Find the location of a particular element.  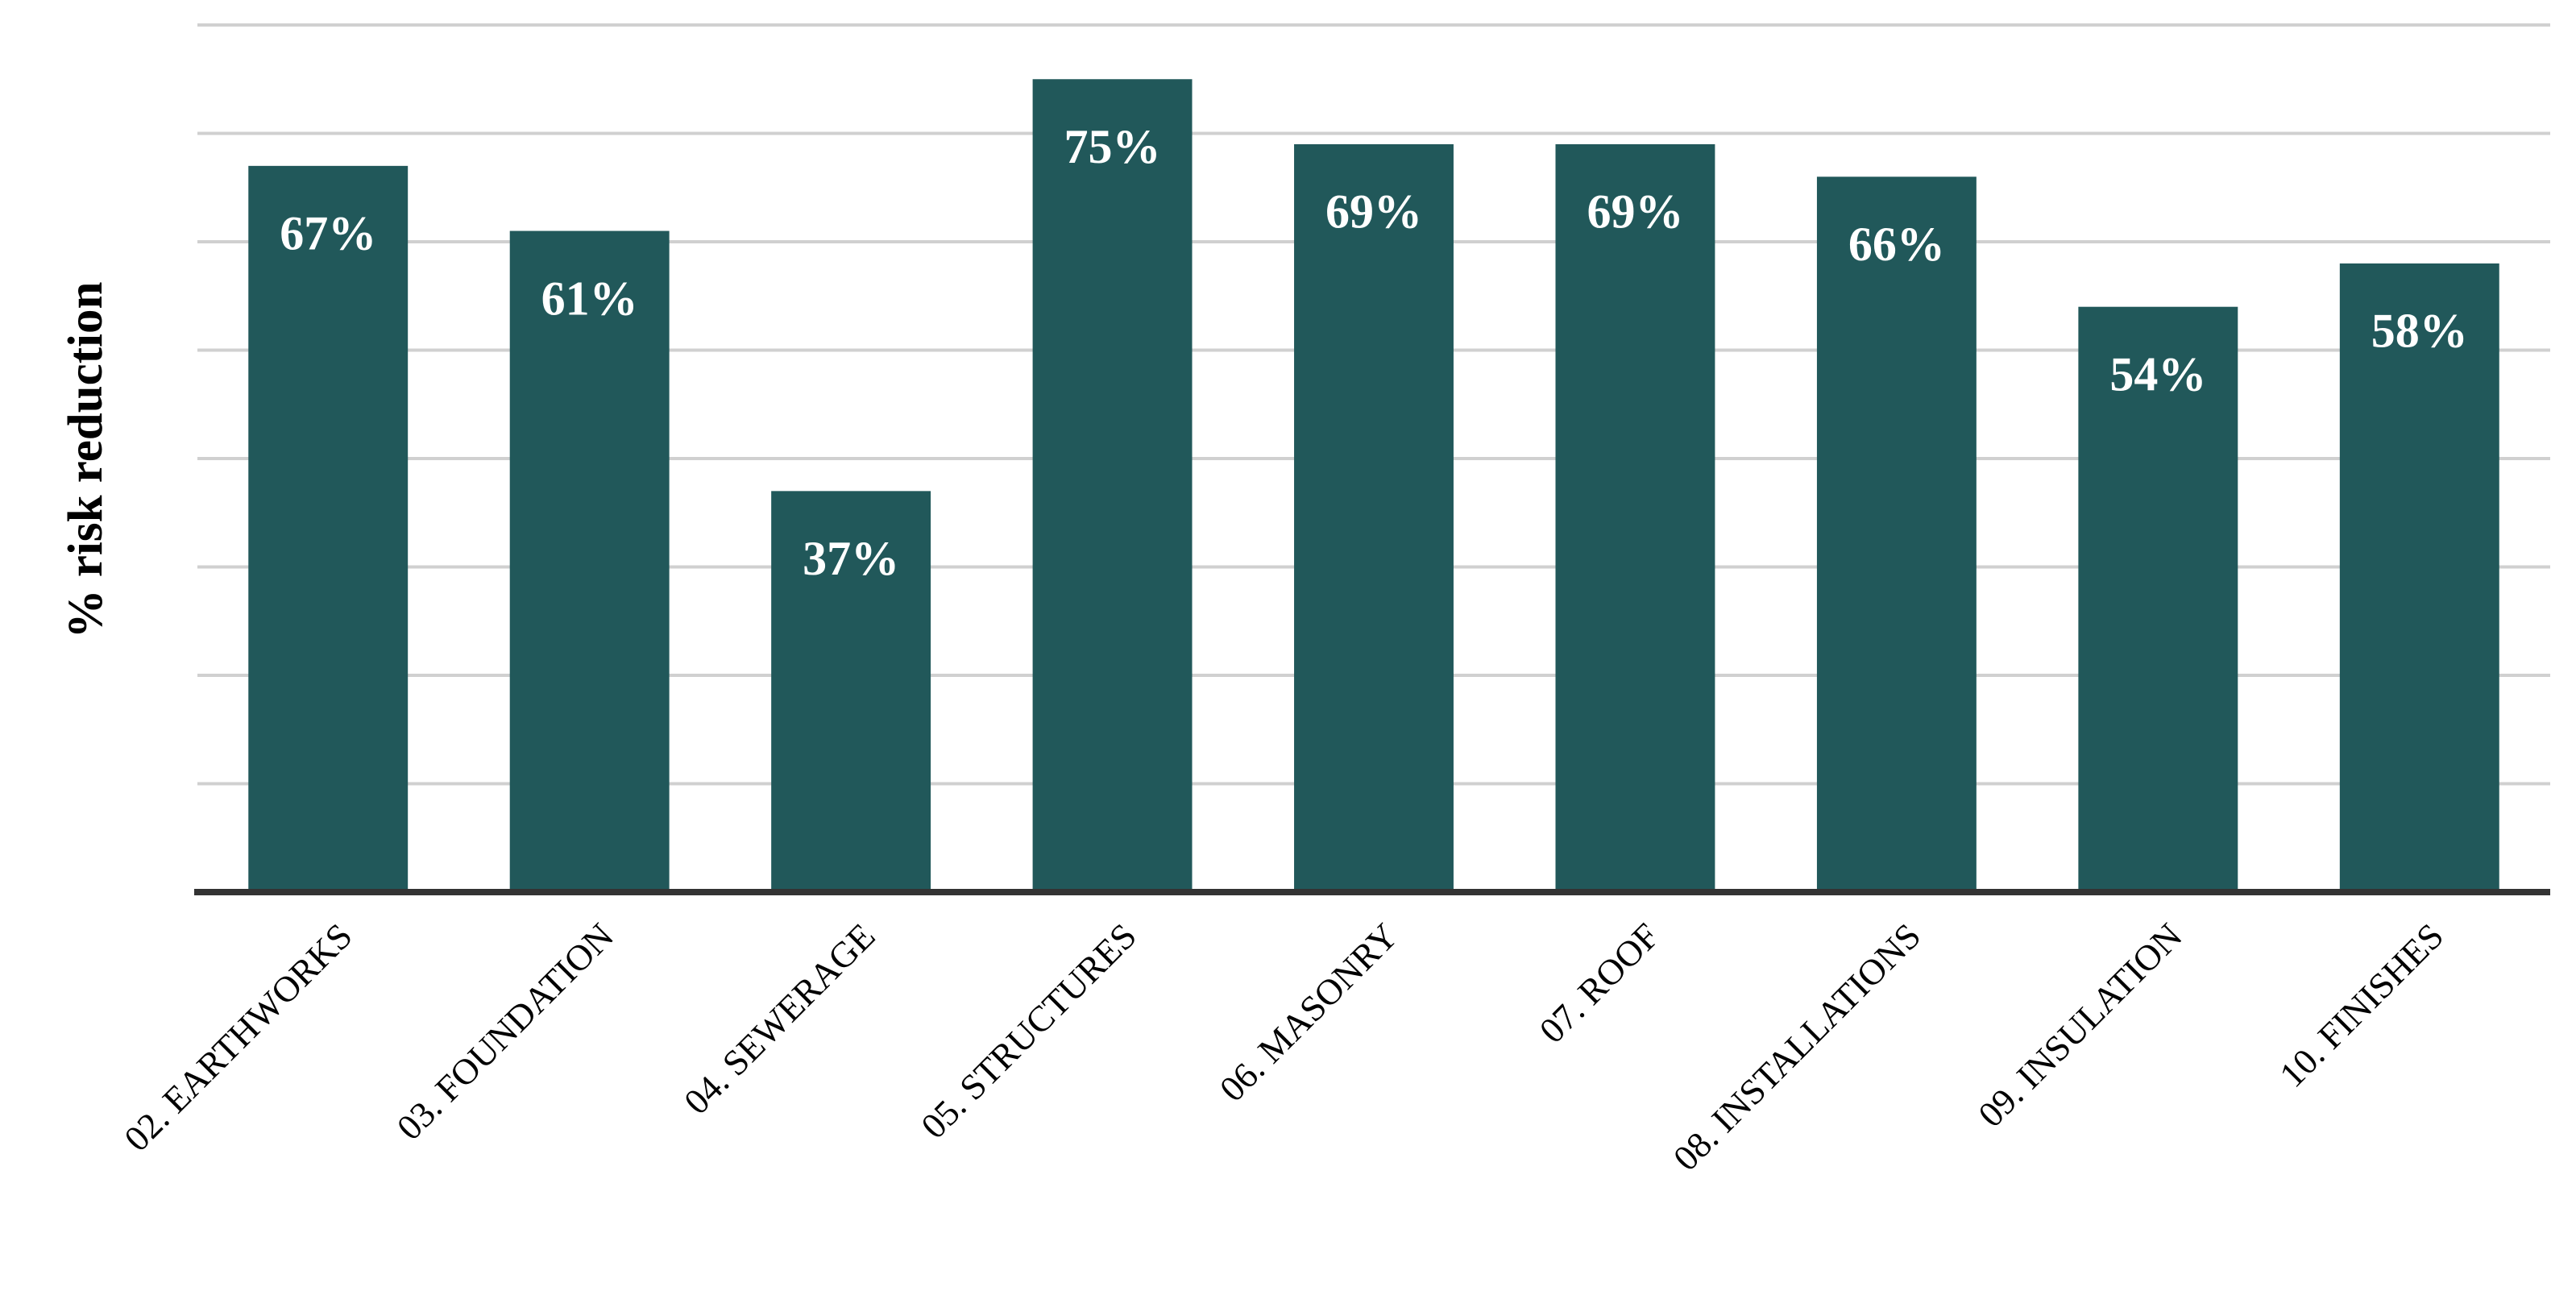

value-label: 58% is located at coordinates (2419, 331).